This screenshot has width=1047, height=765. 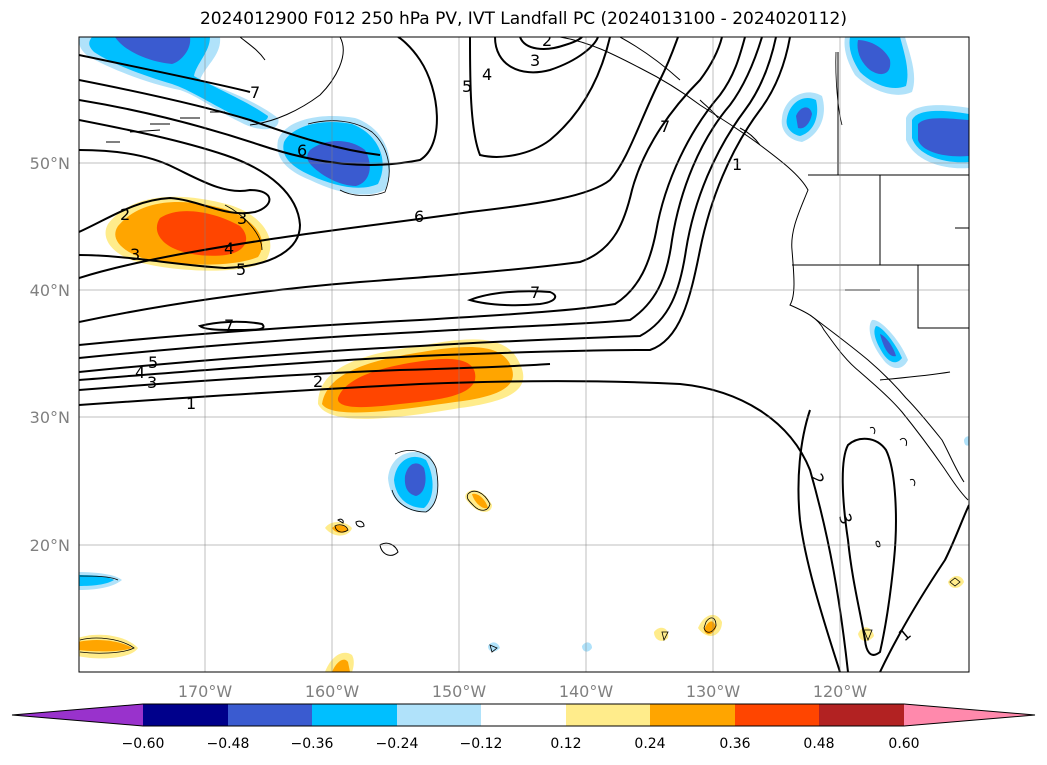 What do you see at coordinates (242, 218) in the screenshot?
I see `contour-label-3c: 3` at bounding box center [242, 218].